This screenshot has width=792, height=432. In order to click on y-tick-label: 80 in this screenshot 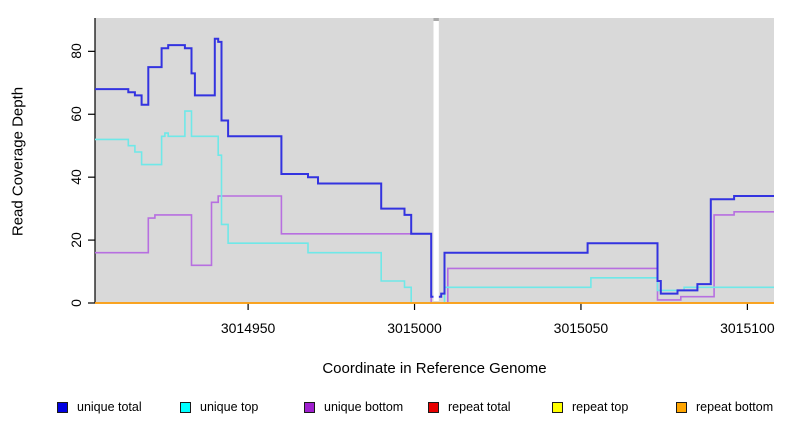, I will do `click(76, 51)`.